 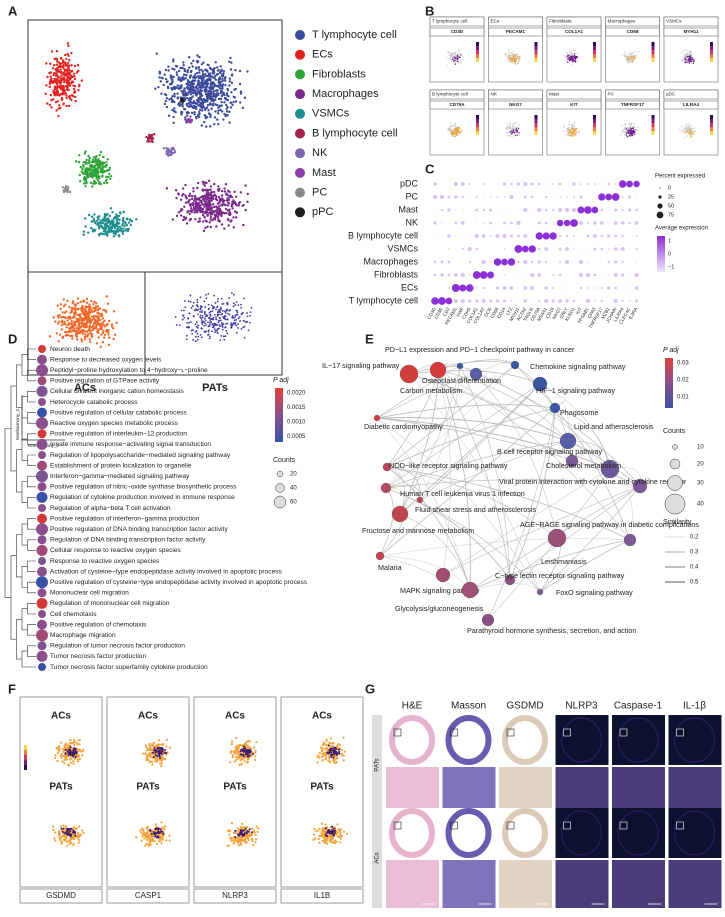 What do you see at coordinates (369, 338) in the screenshot?
I see `panel-letter: E` at bounding box center [369, 338].